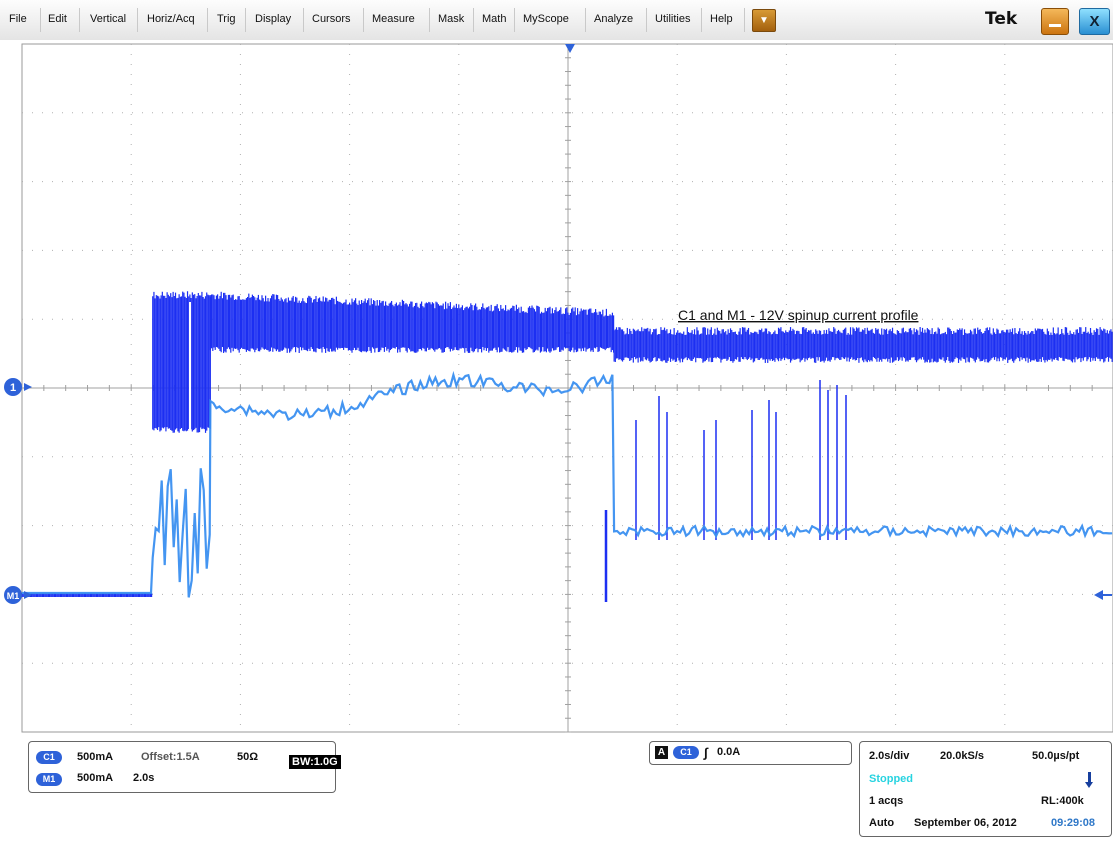  I want to click on trigger-level: 0.0A, so click(729, 752).